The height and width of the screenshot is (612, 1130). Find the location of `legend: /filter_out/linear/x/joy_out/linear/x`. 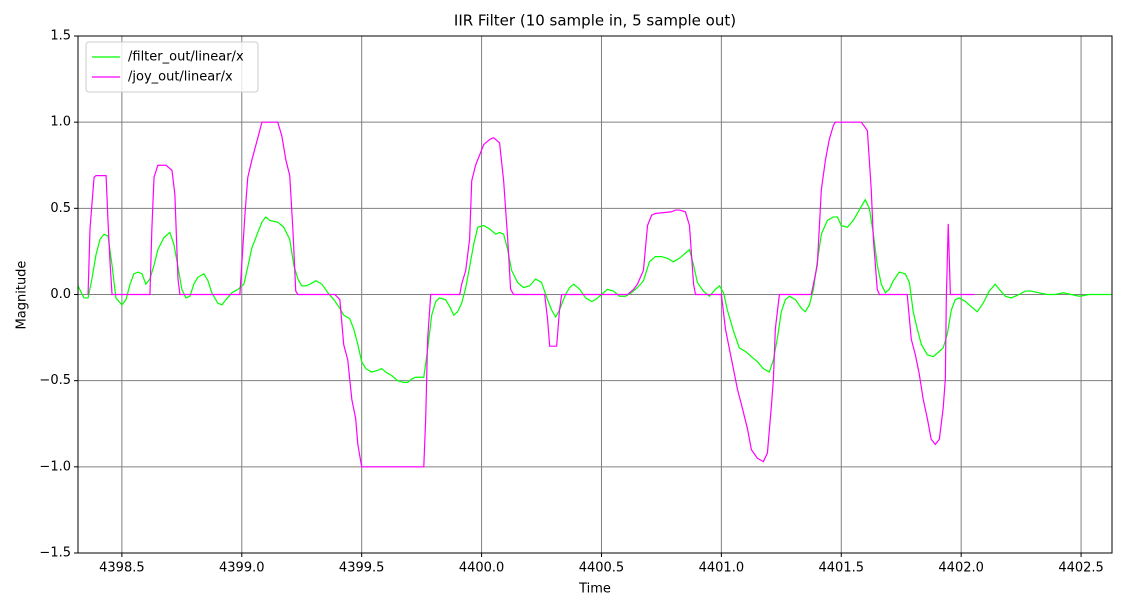

legend: /filter_out/linear/x/joy_out/linear/x is located at coordinates (172, 67).